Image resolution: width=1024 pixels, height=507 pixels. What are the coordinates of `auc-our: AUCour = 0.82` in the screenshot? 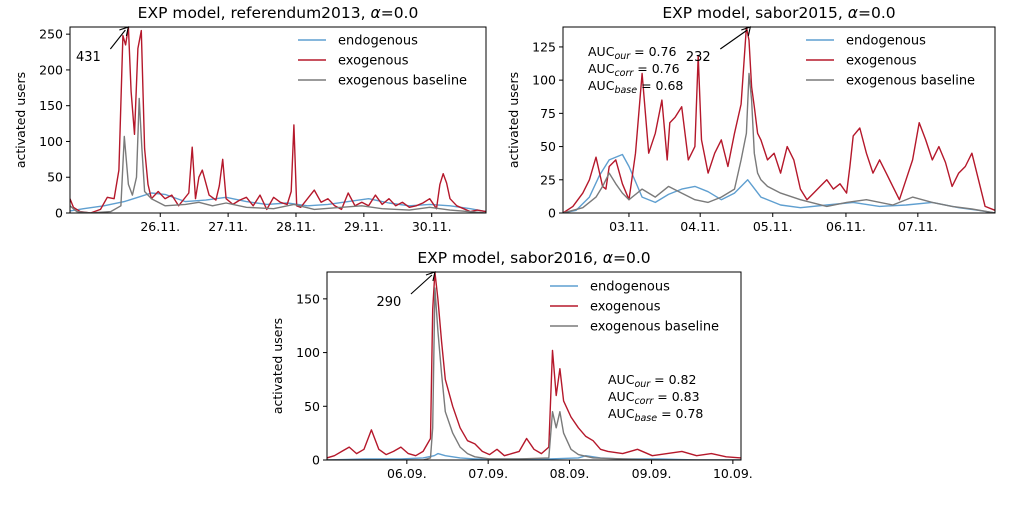 It's located at (652, 381).